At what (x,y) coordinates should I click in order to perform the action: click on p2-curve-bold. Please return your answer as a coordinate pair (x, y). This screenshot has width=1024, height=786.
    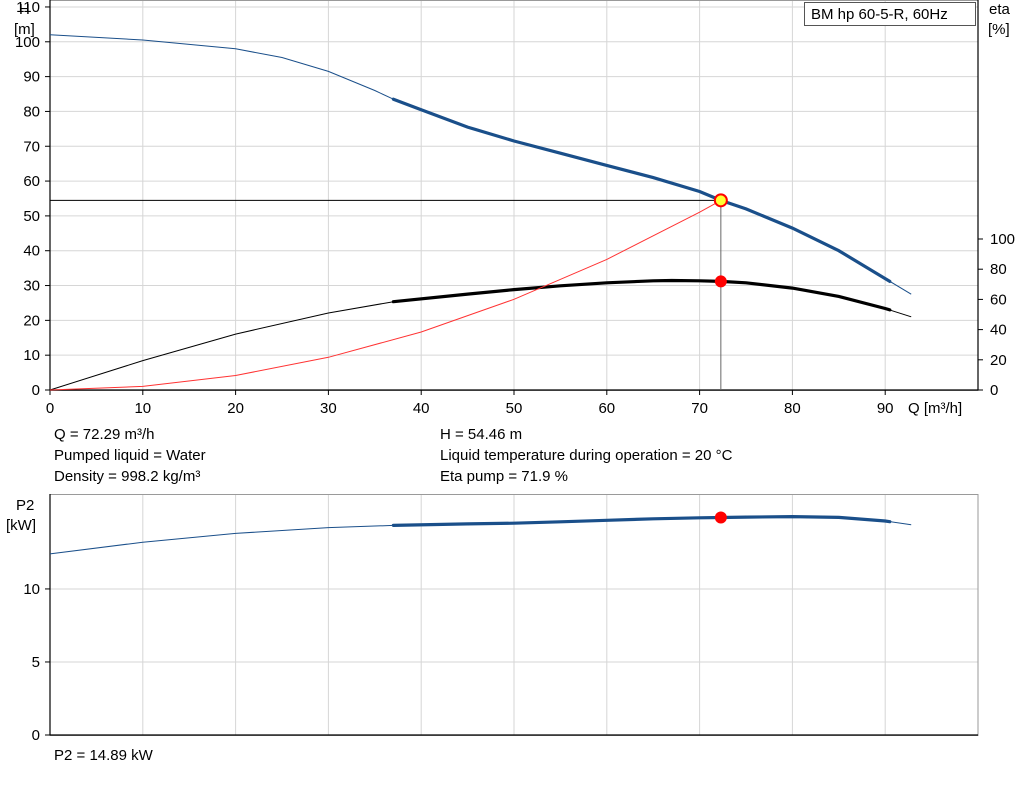
    Looking at the image, I should click on (641, 520).